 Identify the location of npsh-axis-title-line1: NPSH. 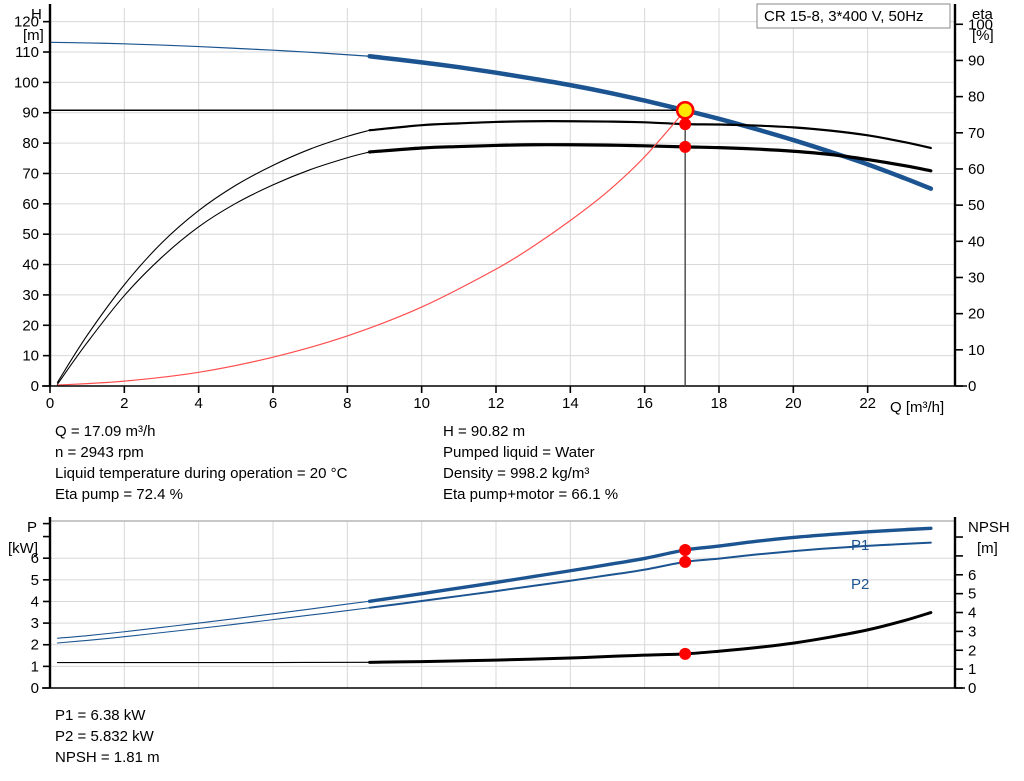
(989, 527).